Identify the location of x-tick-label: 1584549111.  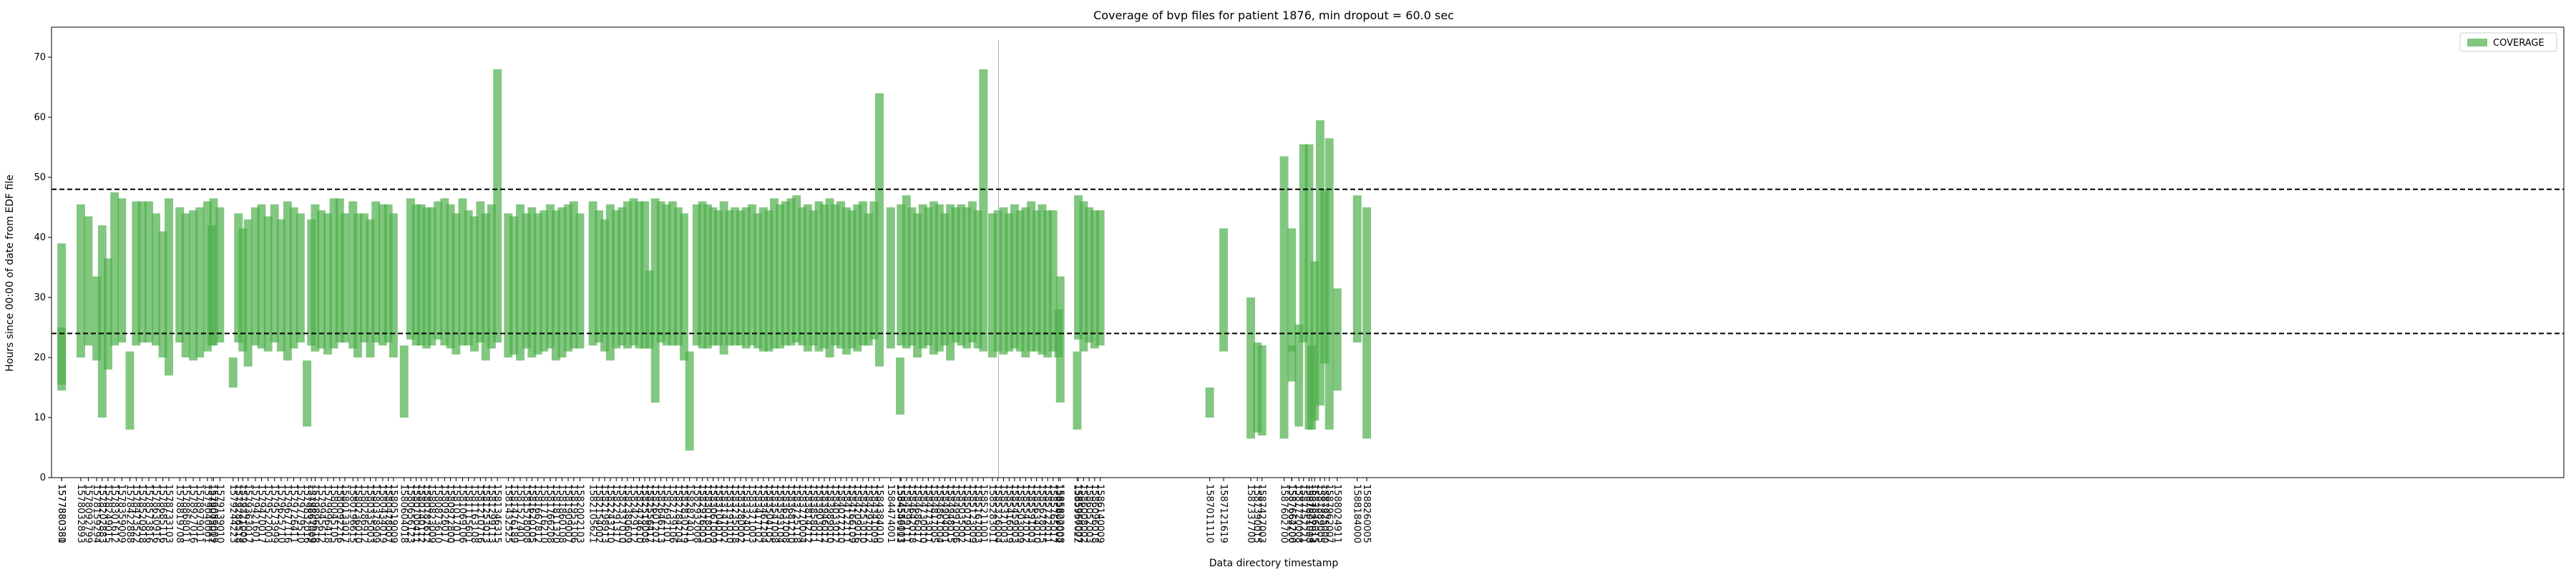
(899, 513).